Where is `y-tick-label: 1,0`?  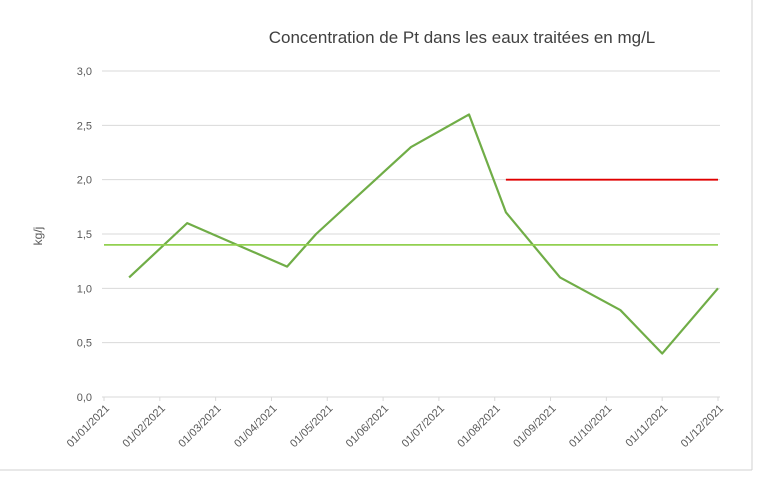 y-tick-label: 1,0 is located at coordinates (84, 289).